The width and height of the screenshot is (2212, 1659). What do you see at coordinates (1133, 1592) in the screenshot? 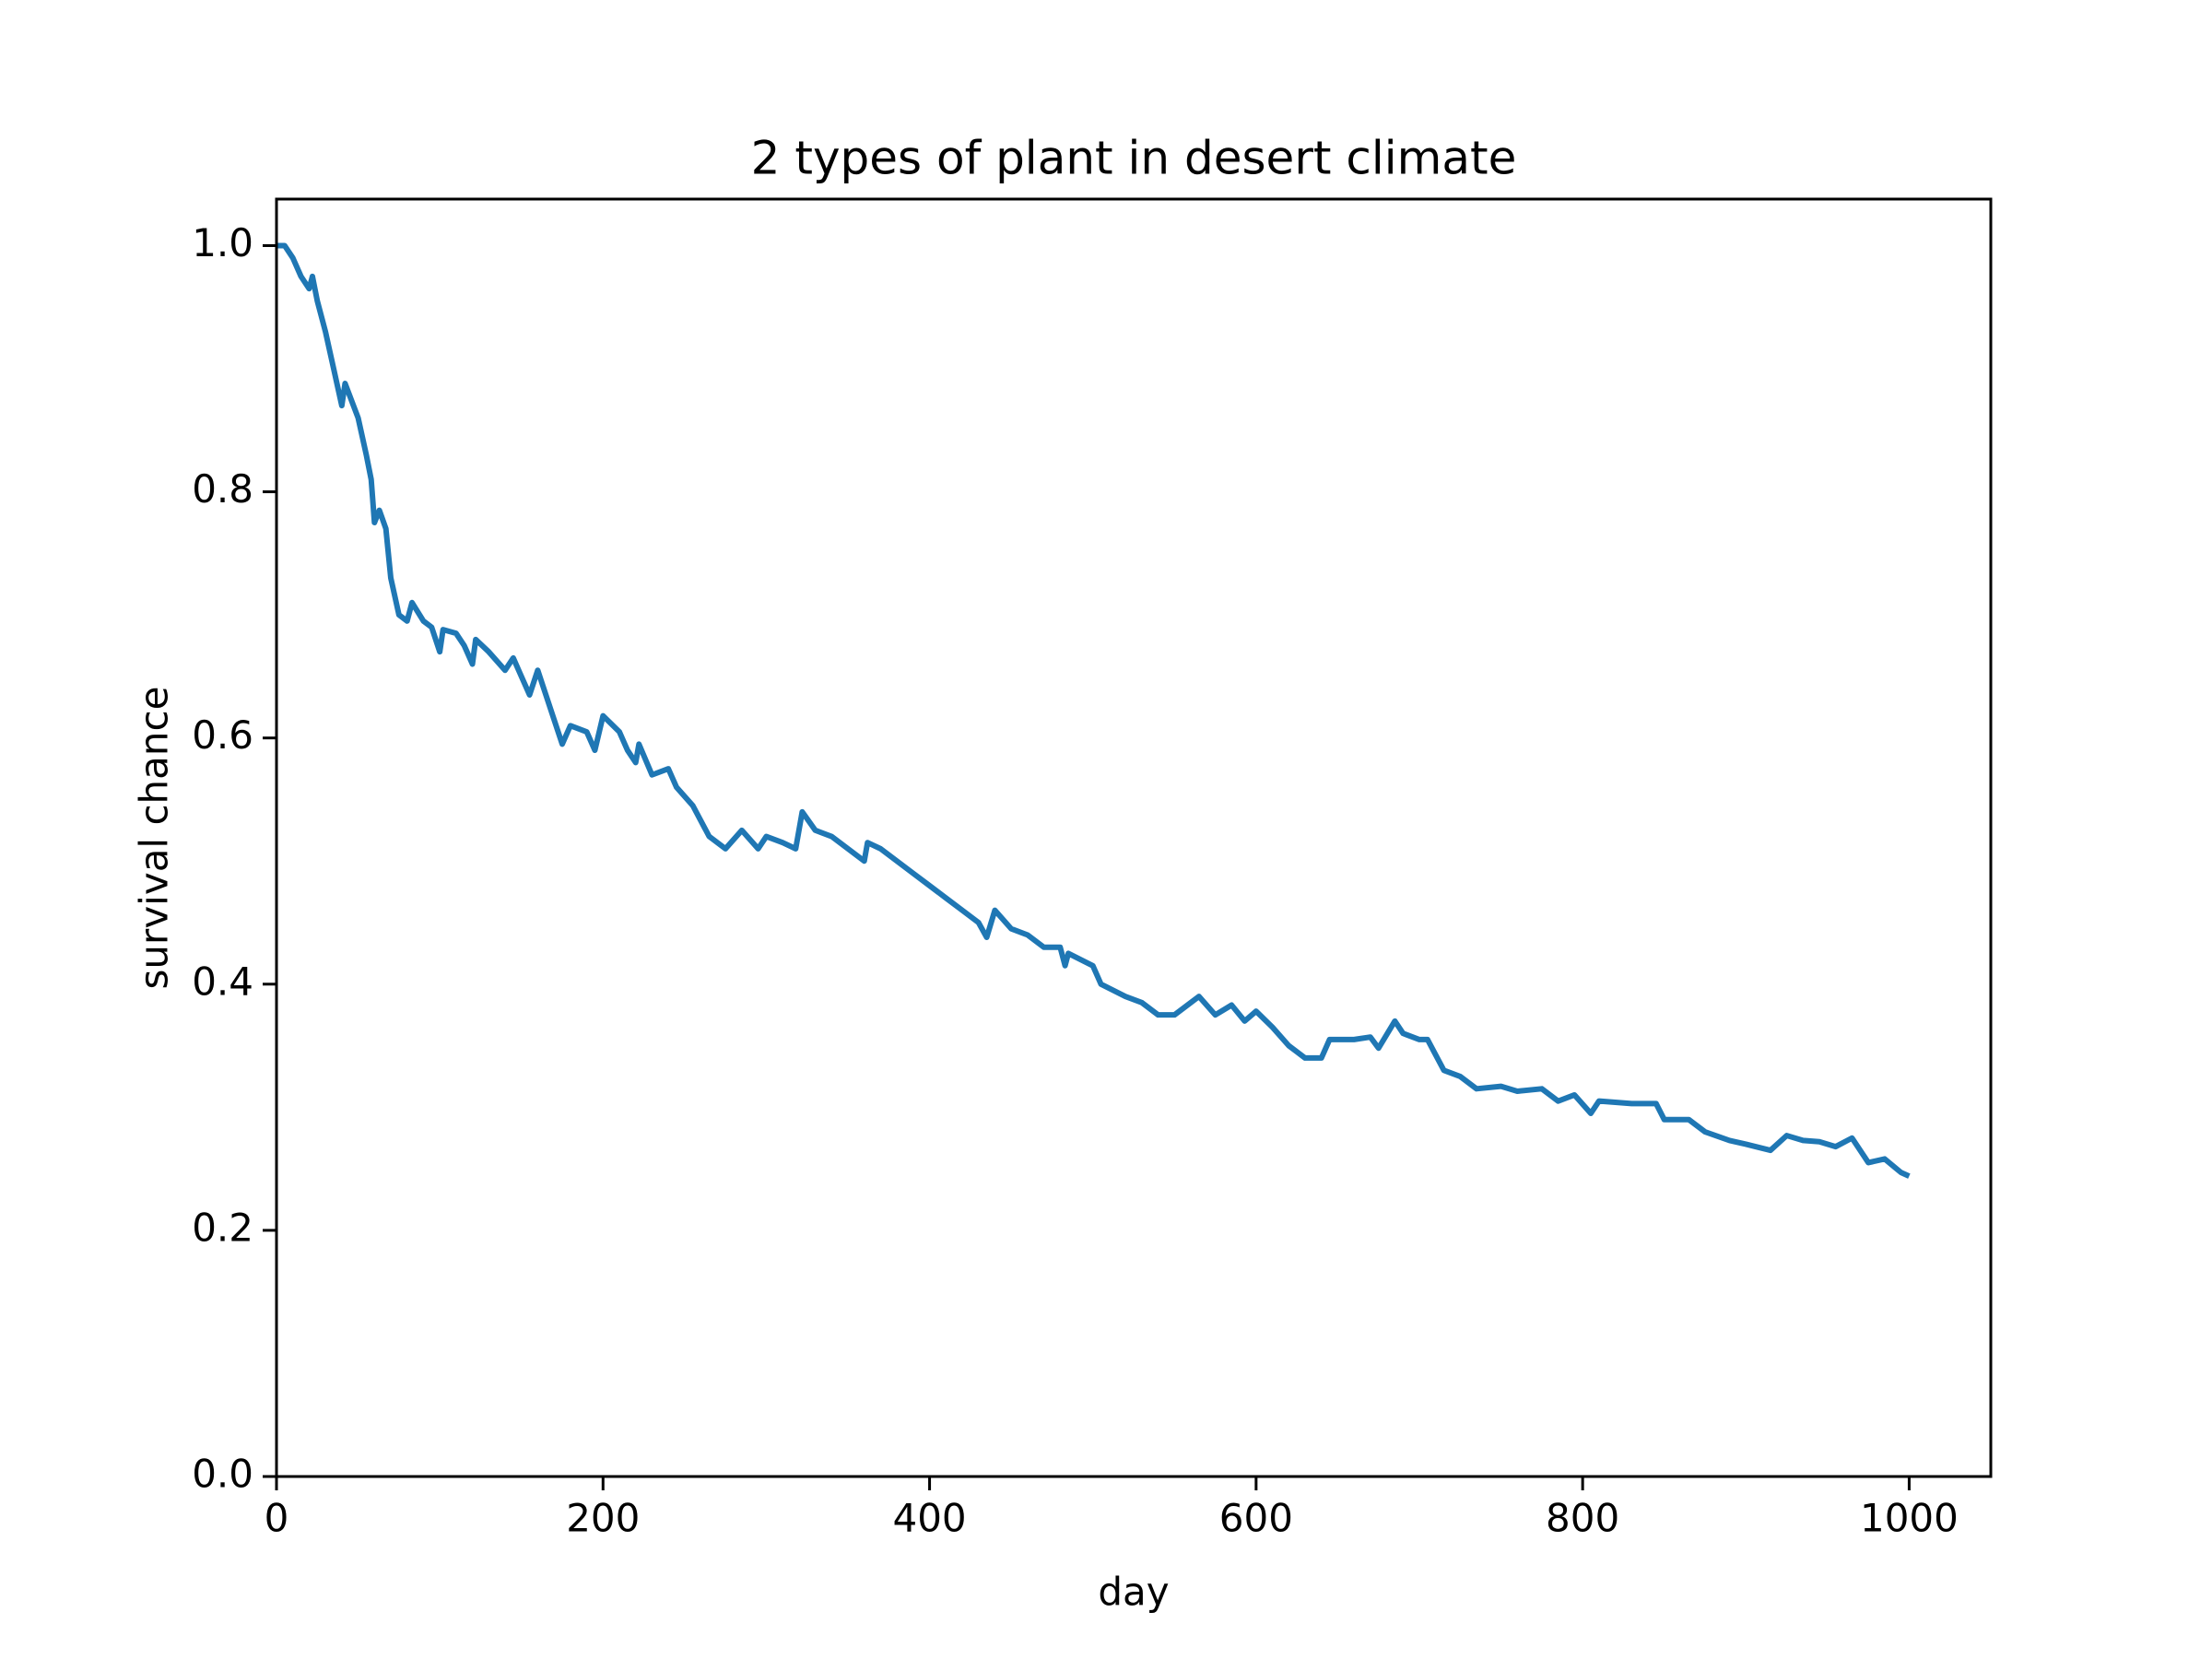
I see `x-axis-label: day` at bounding box center [1133, 1592].